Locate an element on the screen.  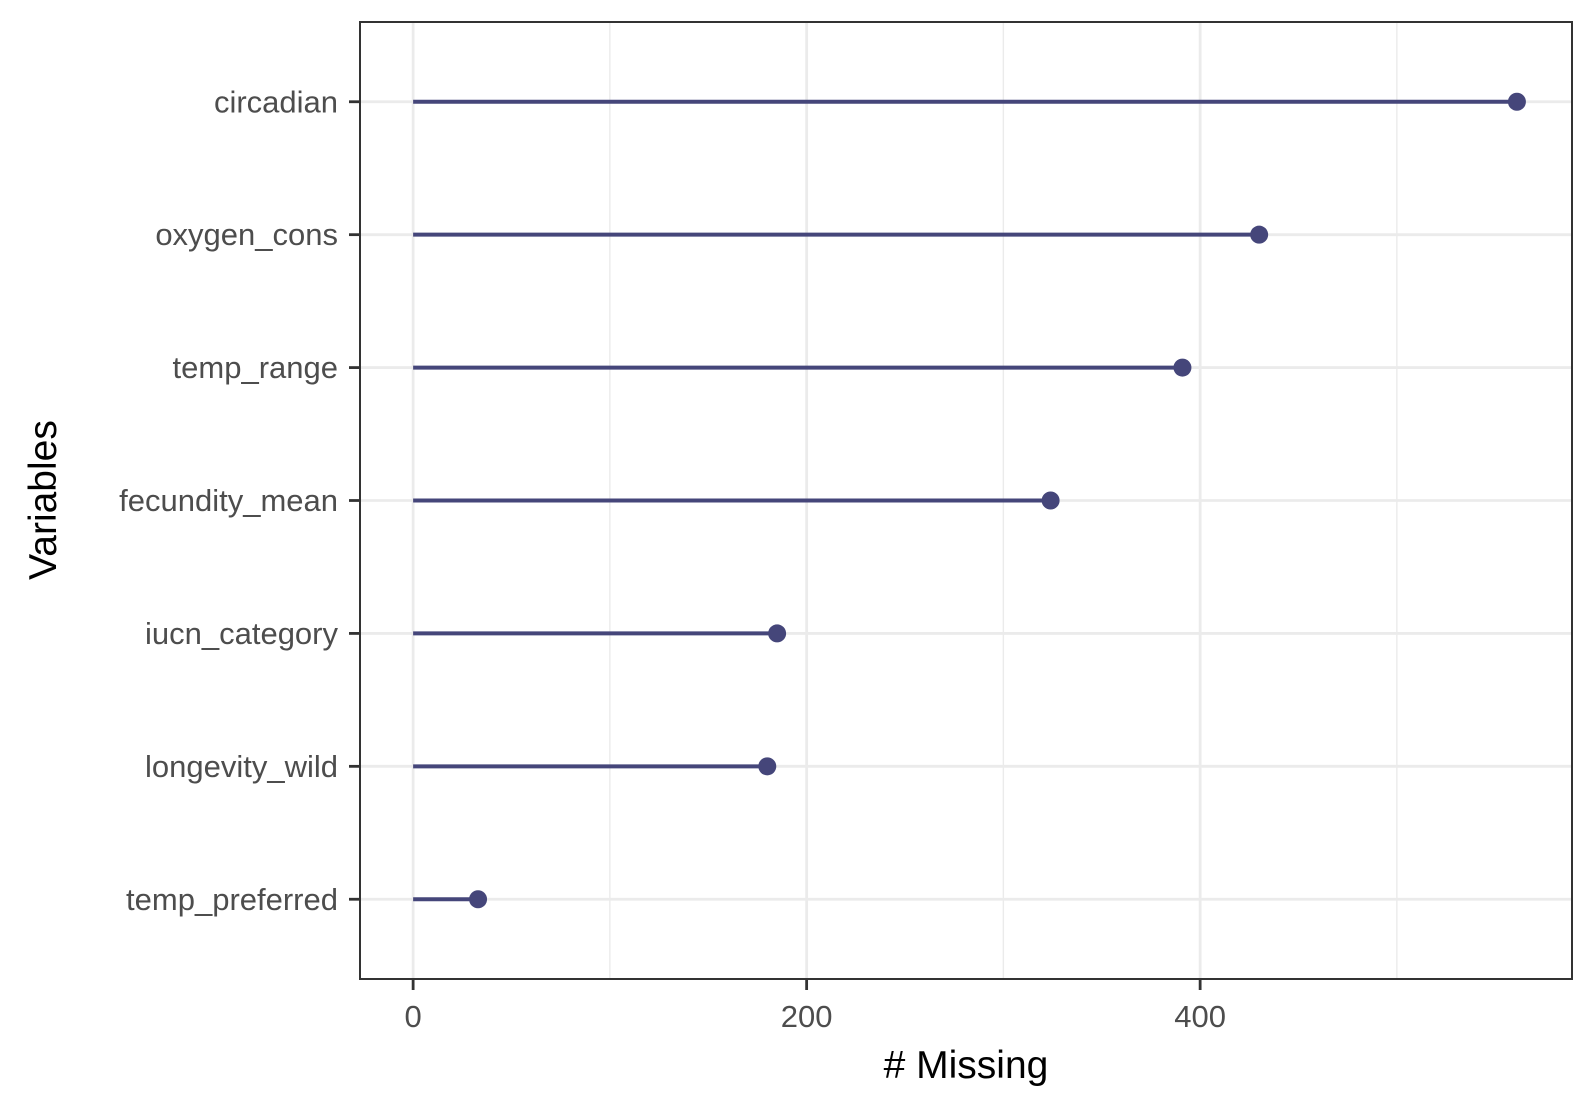
y-tick-label: oxygen_cons is located at coordinates (246, 234).